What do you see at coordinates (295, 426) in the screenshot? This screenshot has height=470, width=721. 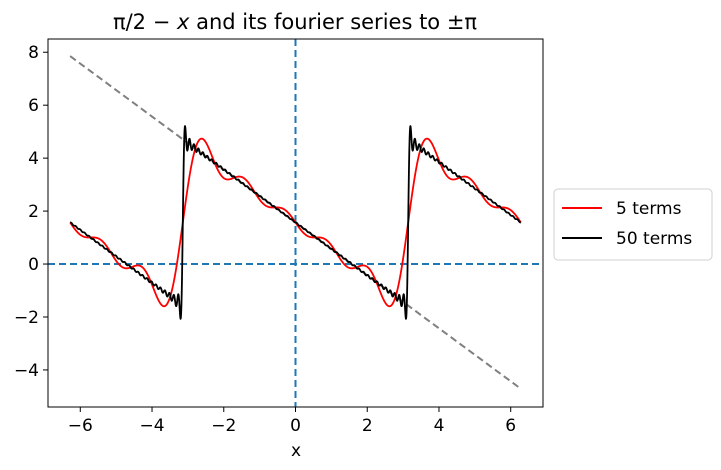 I see `x-tick-label: 0` at bounding box center [295, 426].